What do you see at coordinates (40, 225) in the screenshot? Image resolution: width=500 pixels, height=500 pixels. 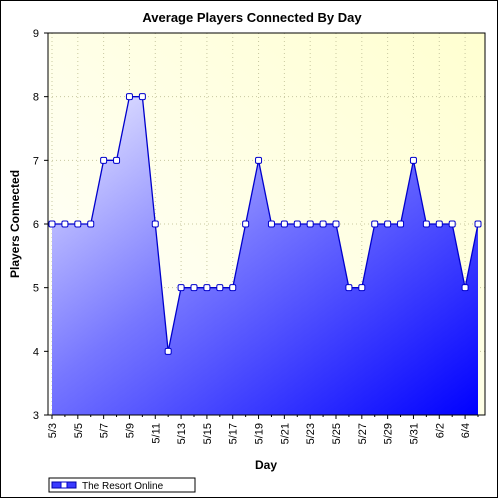 I see `y-axis: 3 4 5 6 7 8 9` at bounding box center [40, 225].